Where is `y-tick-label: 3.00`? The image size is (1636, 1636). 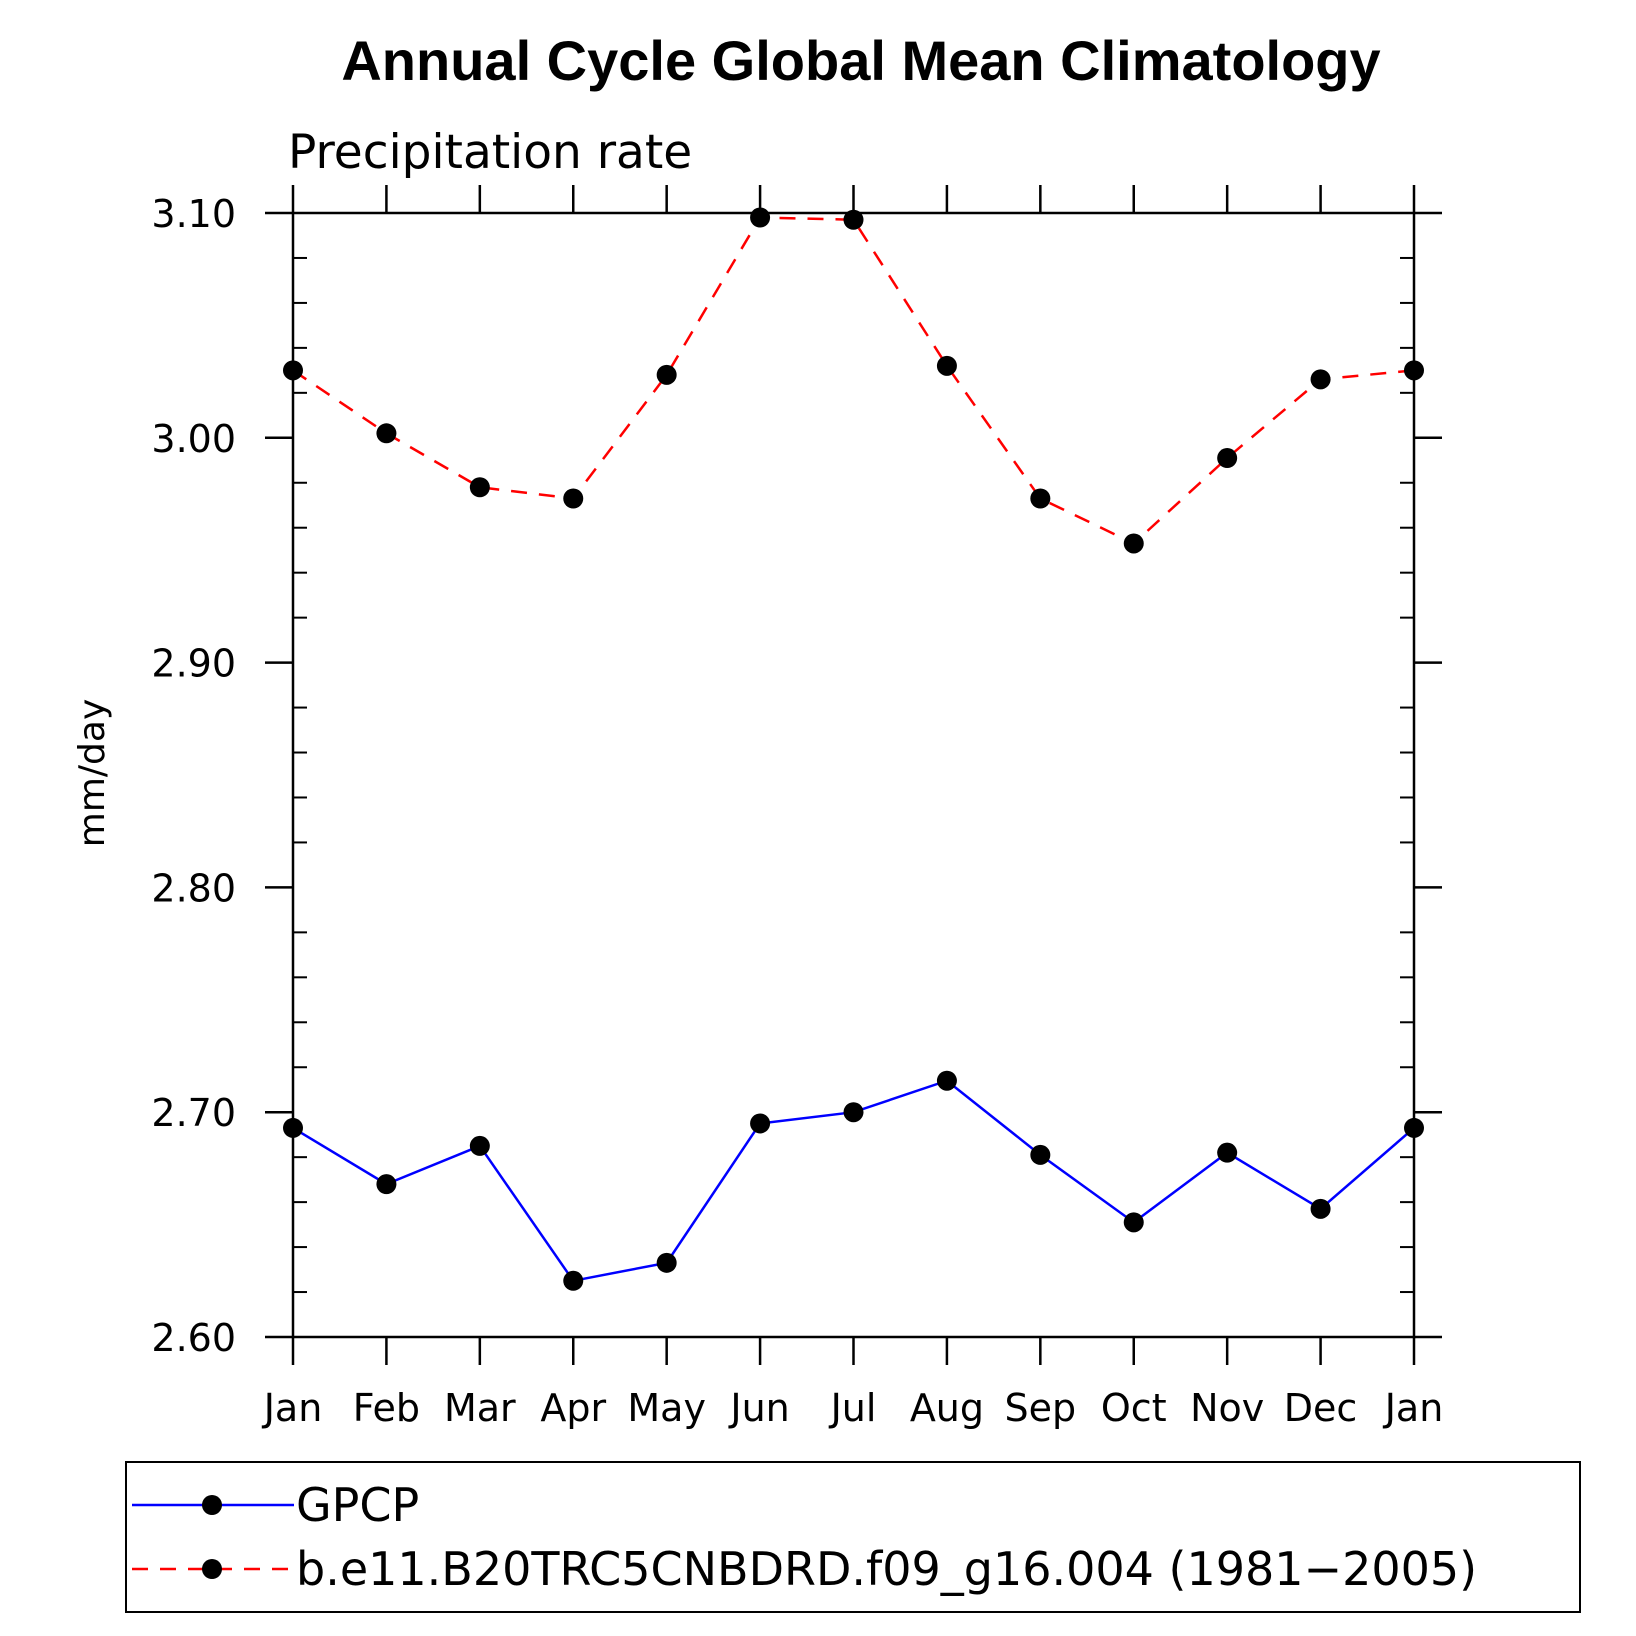
y-tick-label: 3.00 is located at coordinates (193, 439).